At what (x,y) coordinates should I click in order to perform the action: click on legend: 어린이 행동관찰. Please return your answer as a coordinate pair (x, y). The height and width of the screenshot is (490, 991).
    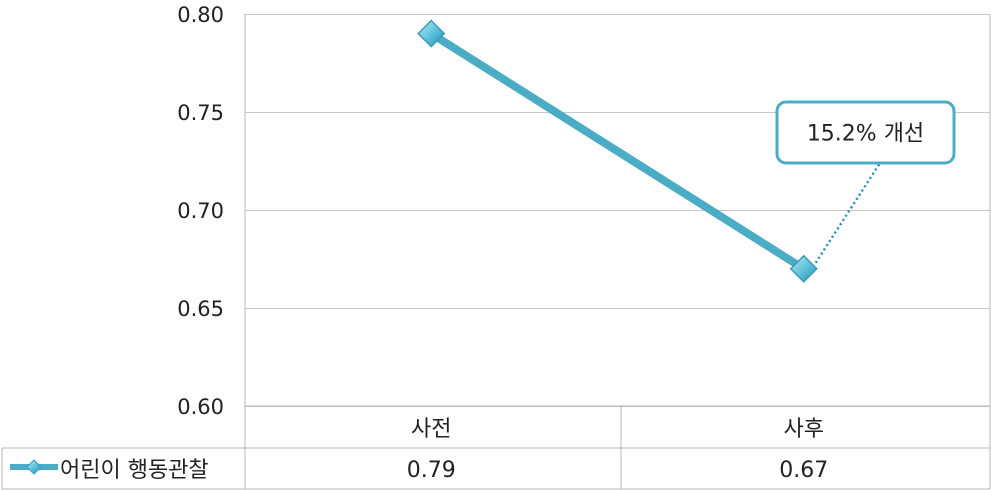
    Looking at the image, I should click on (109, 470).